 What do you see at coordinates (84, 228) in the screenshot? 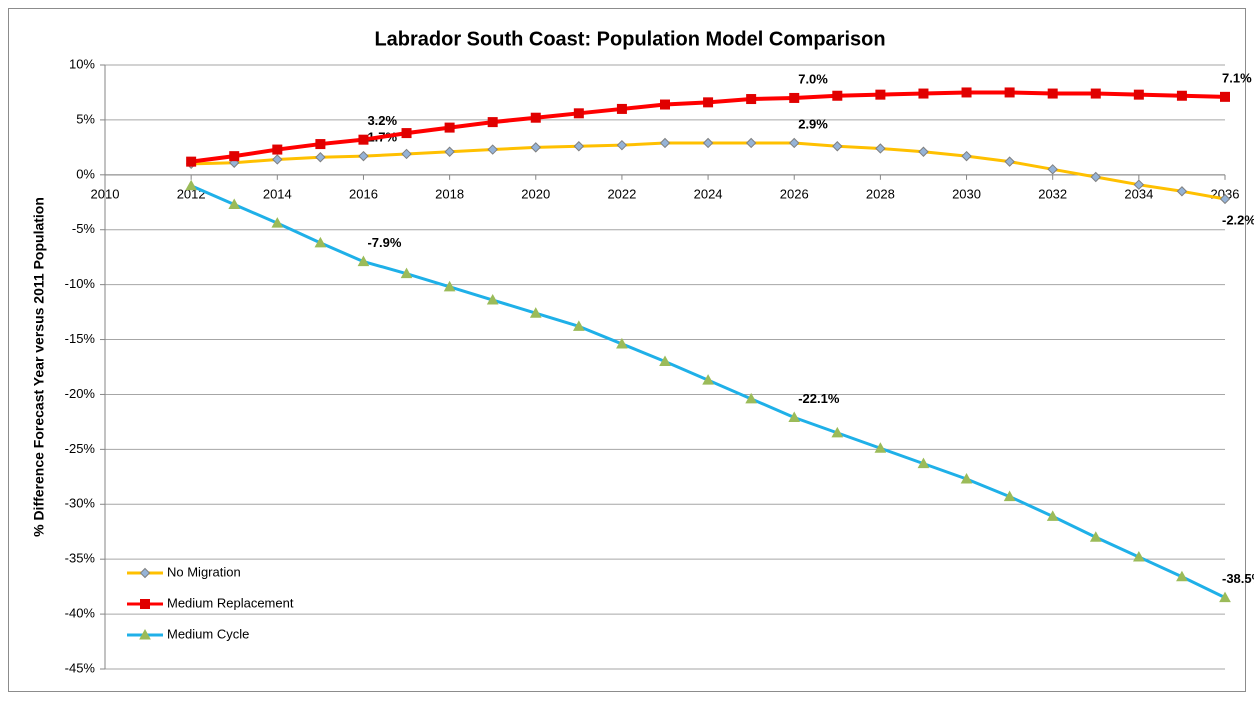
I see `y-tick-label: -5%` at bounding box center [84, 228].